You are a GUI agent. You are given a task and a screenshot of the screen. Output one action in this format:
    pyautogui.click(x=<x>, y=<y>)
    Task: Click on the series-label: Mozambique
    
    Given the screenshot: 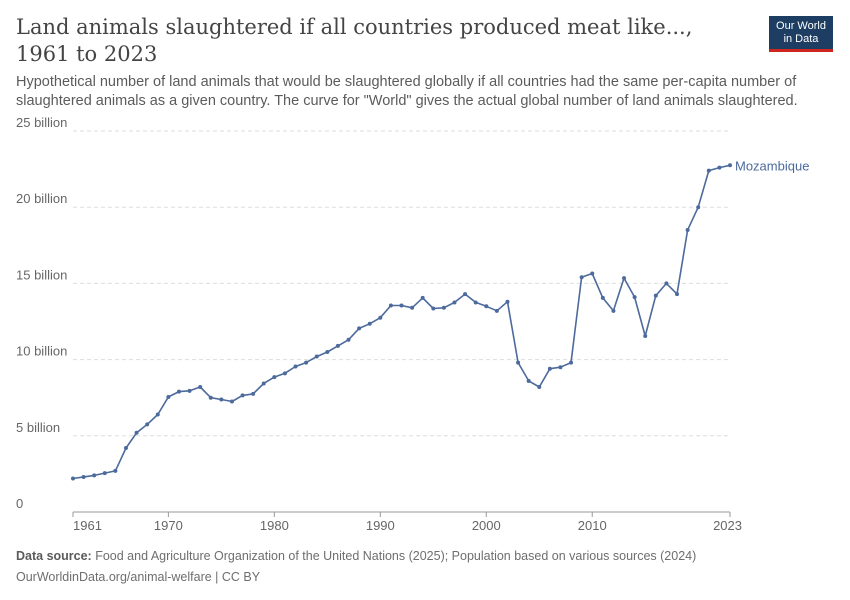 What is the action you would take?
    pyautogui.click(x=772, y=165)
    